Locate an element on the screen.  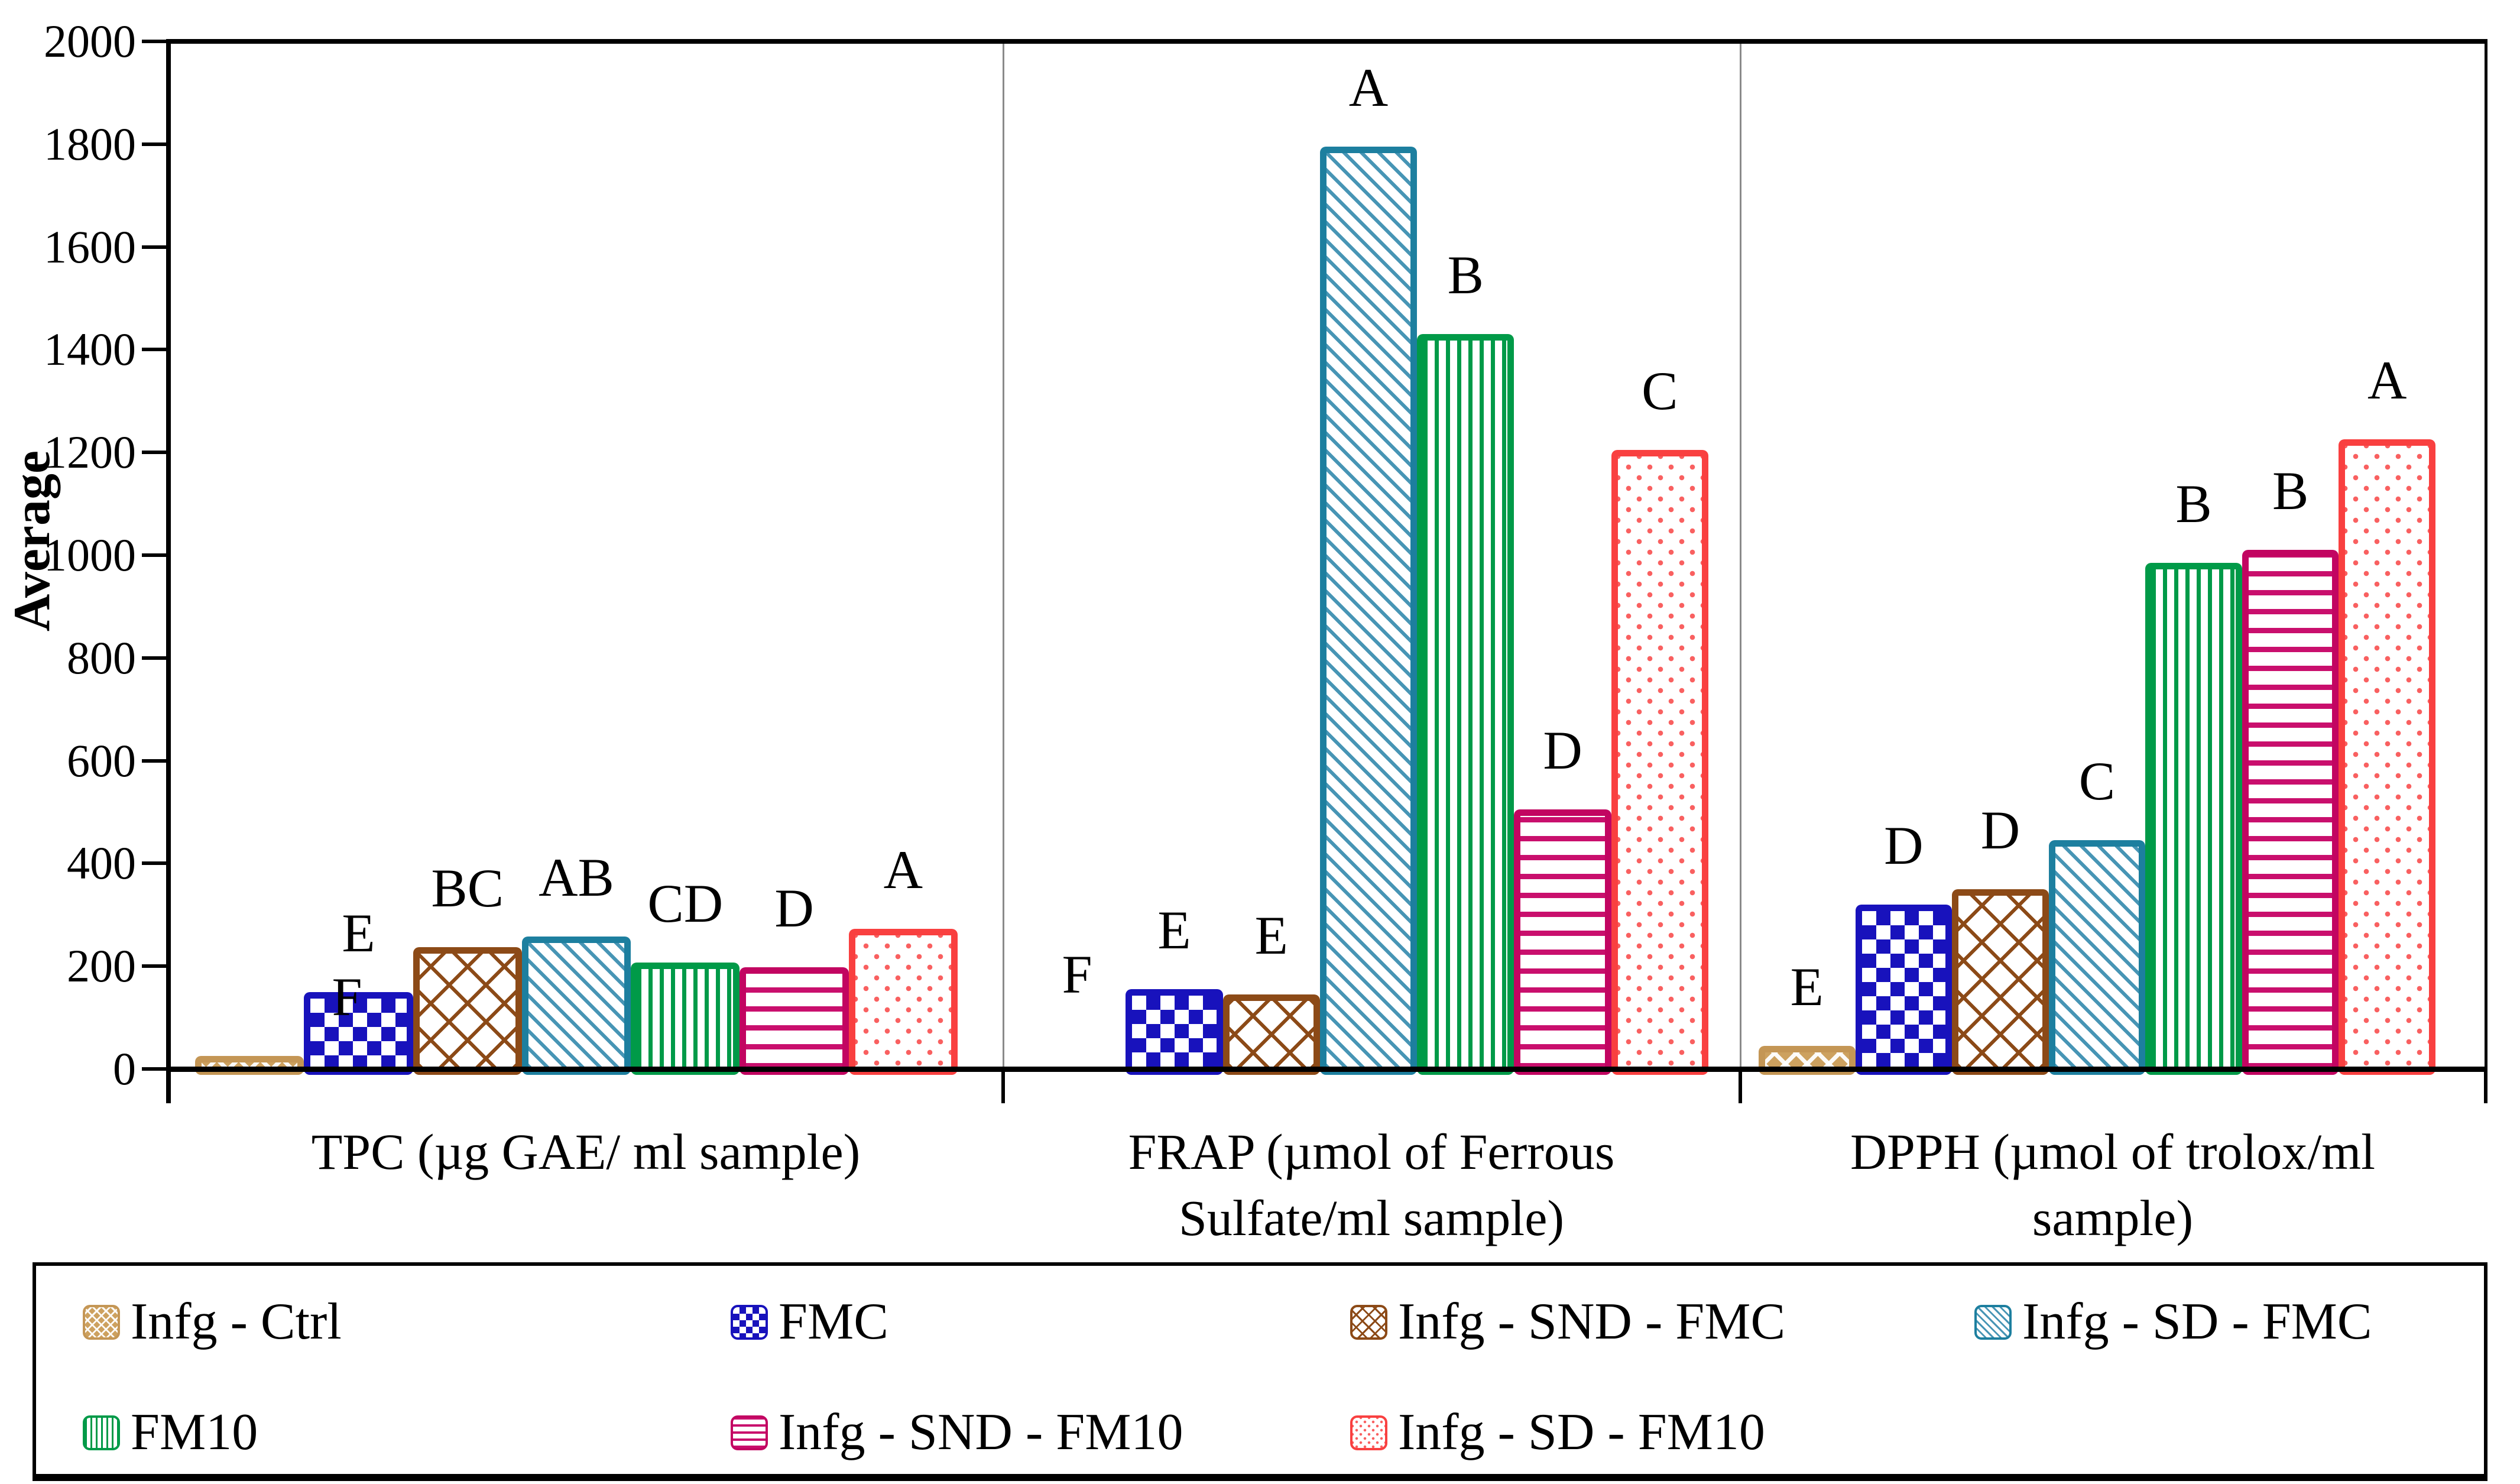
y-tick-label: 0 is located at coordinates (125, 1068).